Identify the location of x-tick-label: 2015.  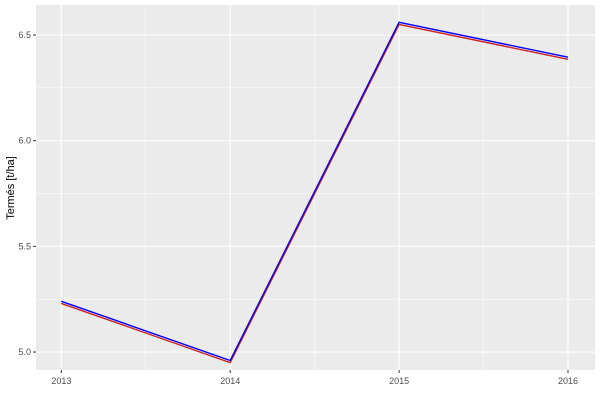
(399, 381).